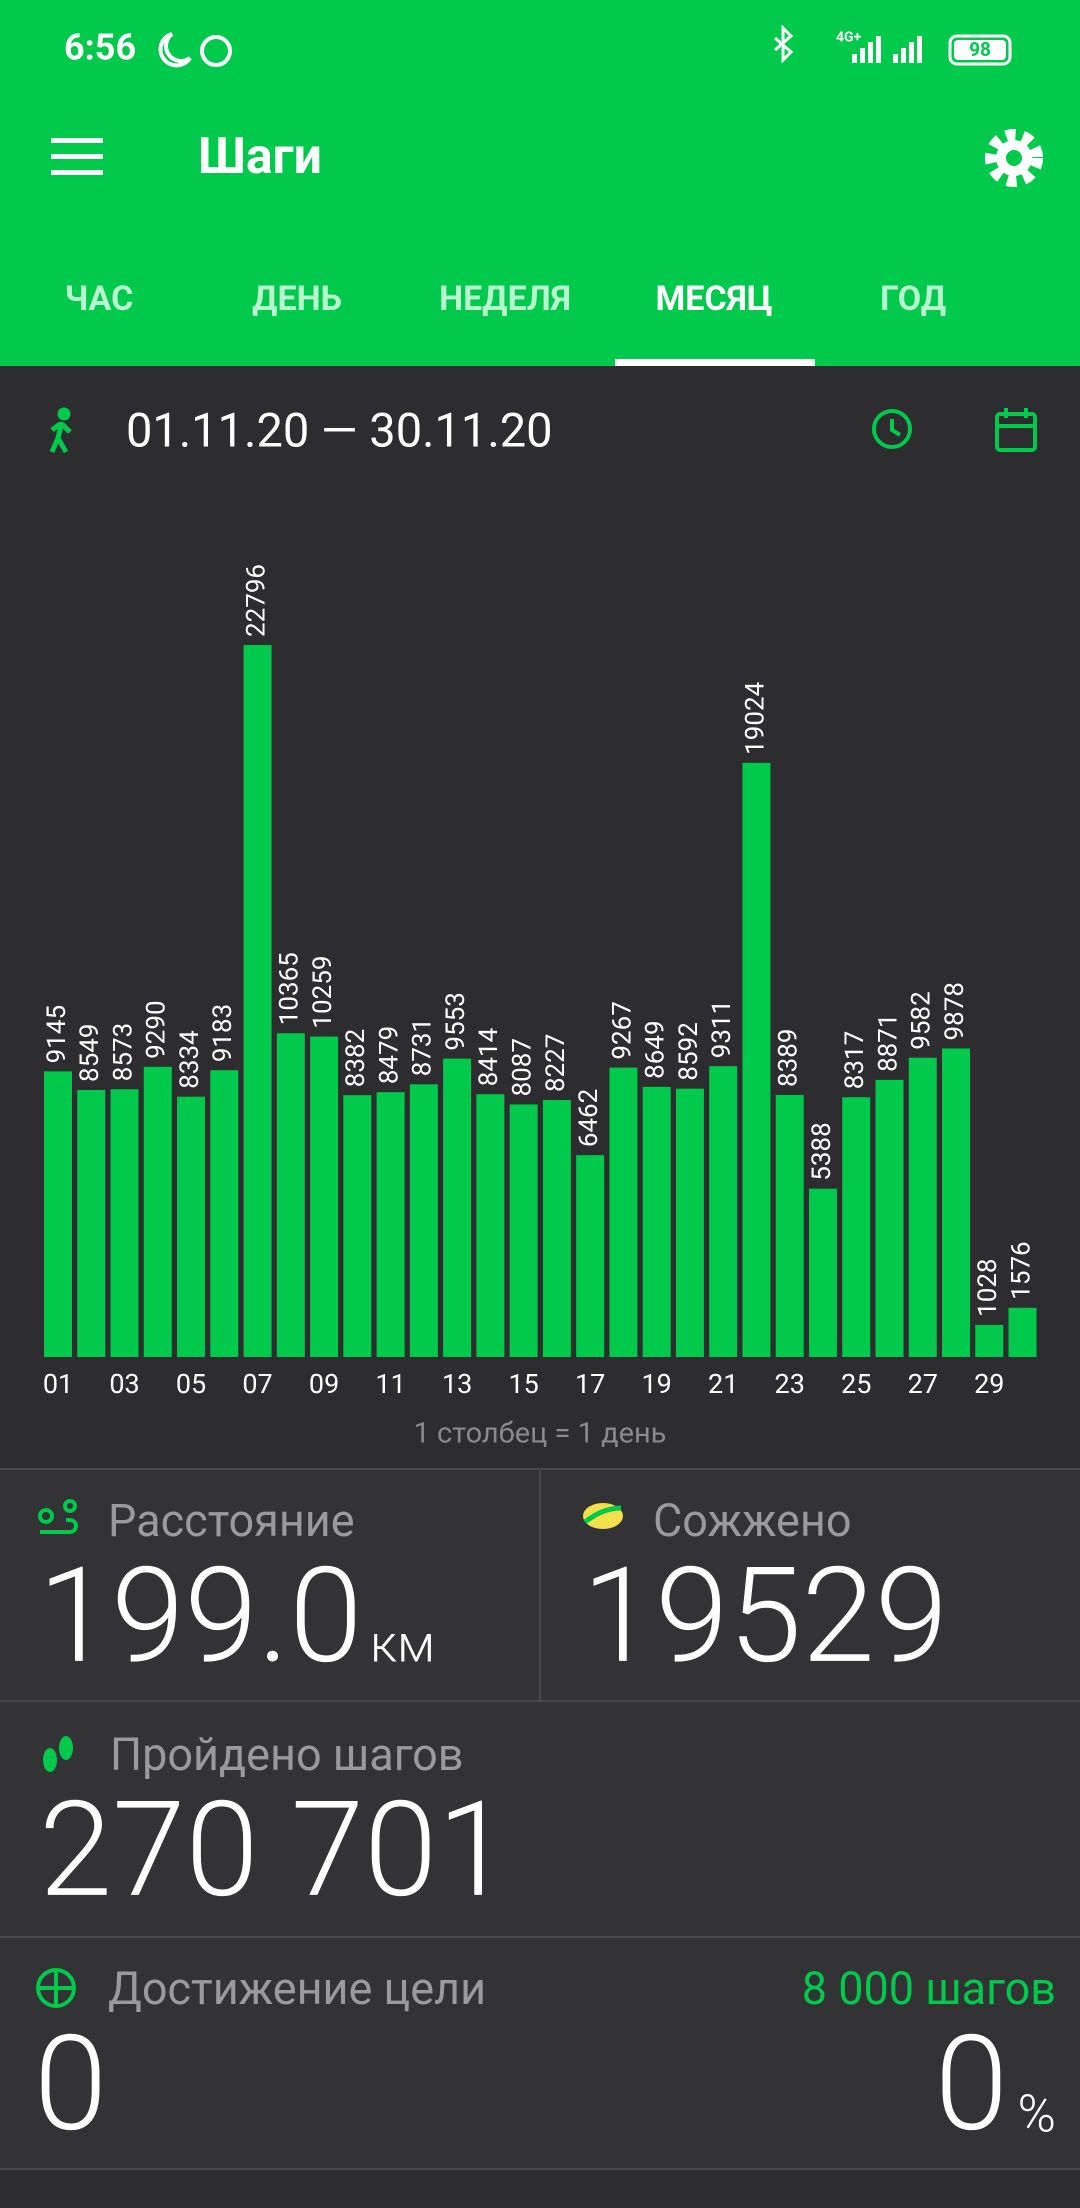 Image resolution: width=1080 pixels, height=2208 pixels. I want to click on value-label: 8389, so click(789, 1058).